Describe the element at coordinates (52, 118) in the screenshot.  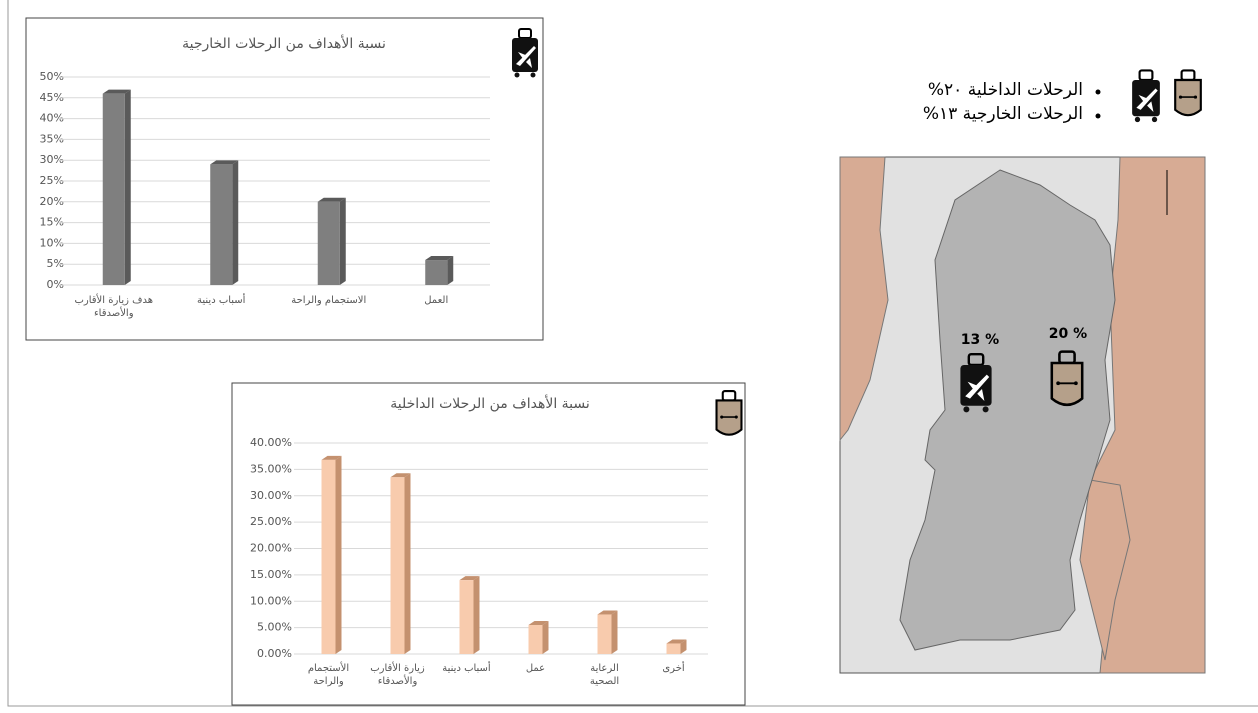
I see `y-tick-label: 40%` at that location.